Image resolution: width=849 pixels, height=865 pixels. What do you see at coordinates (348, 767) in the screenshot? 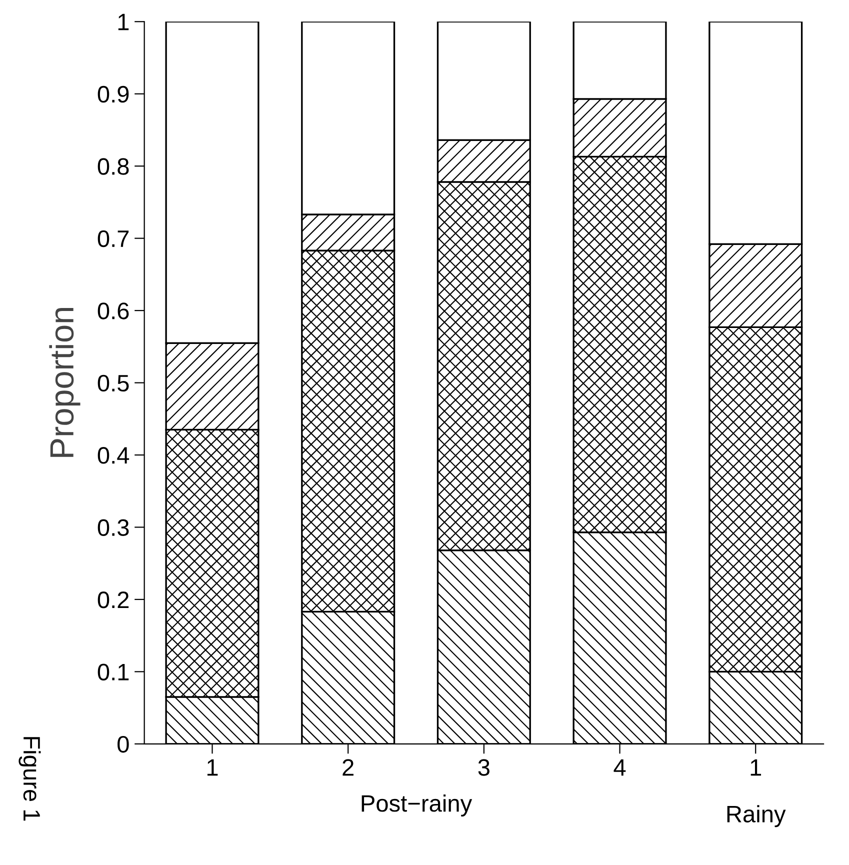
I see `x-tick-label: 2` at bounding box center [348, 767].